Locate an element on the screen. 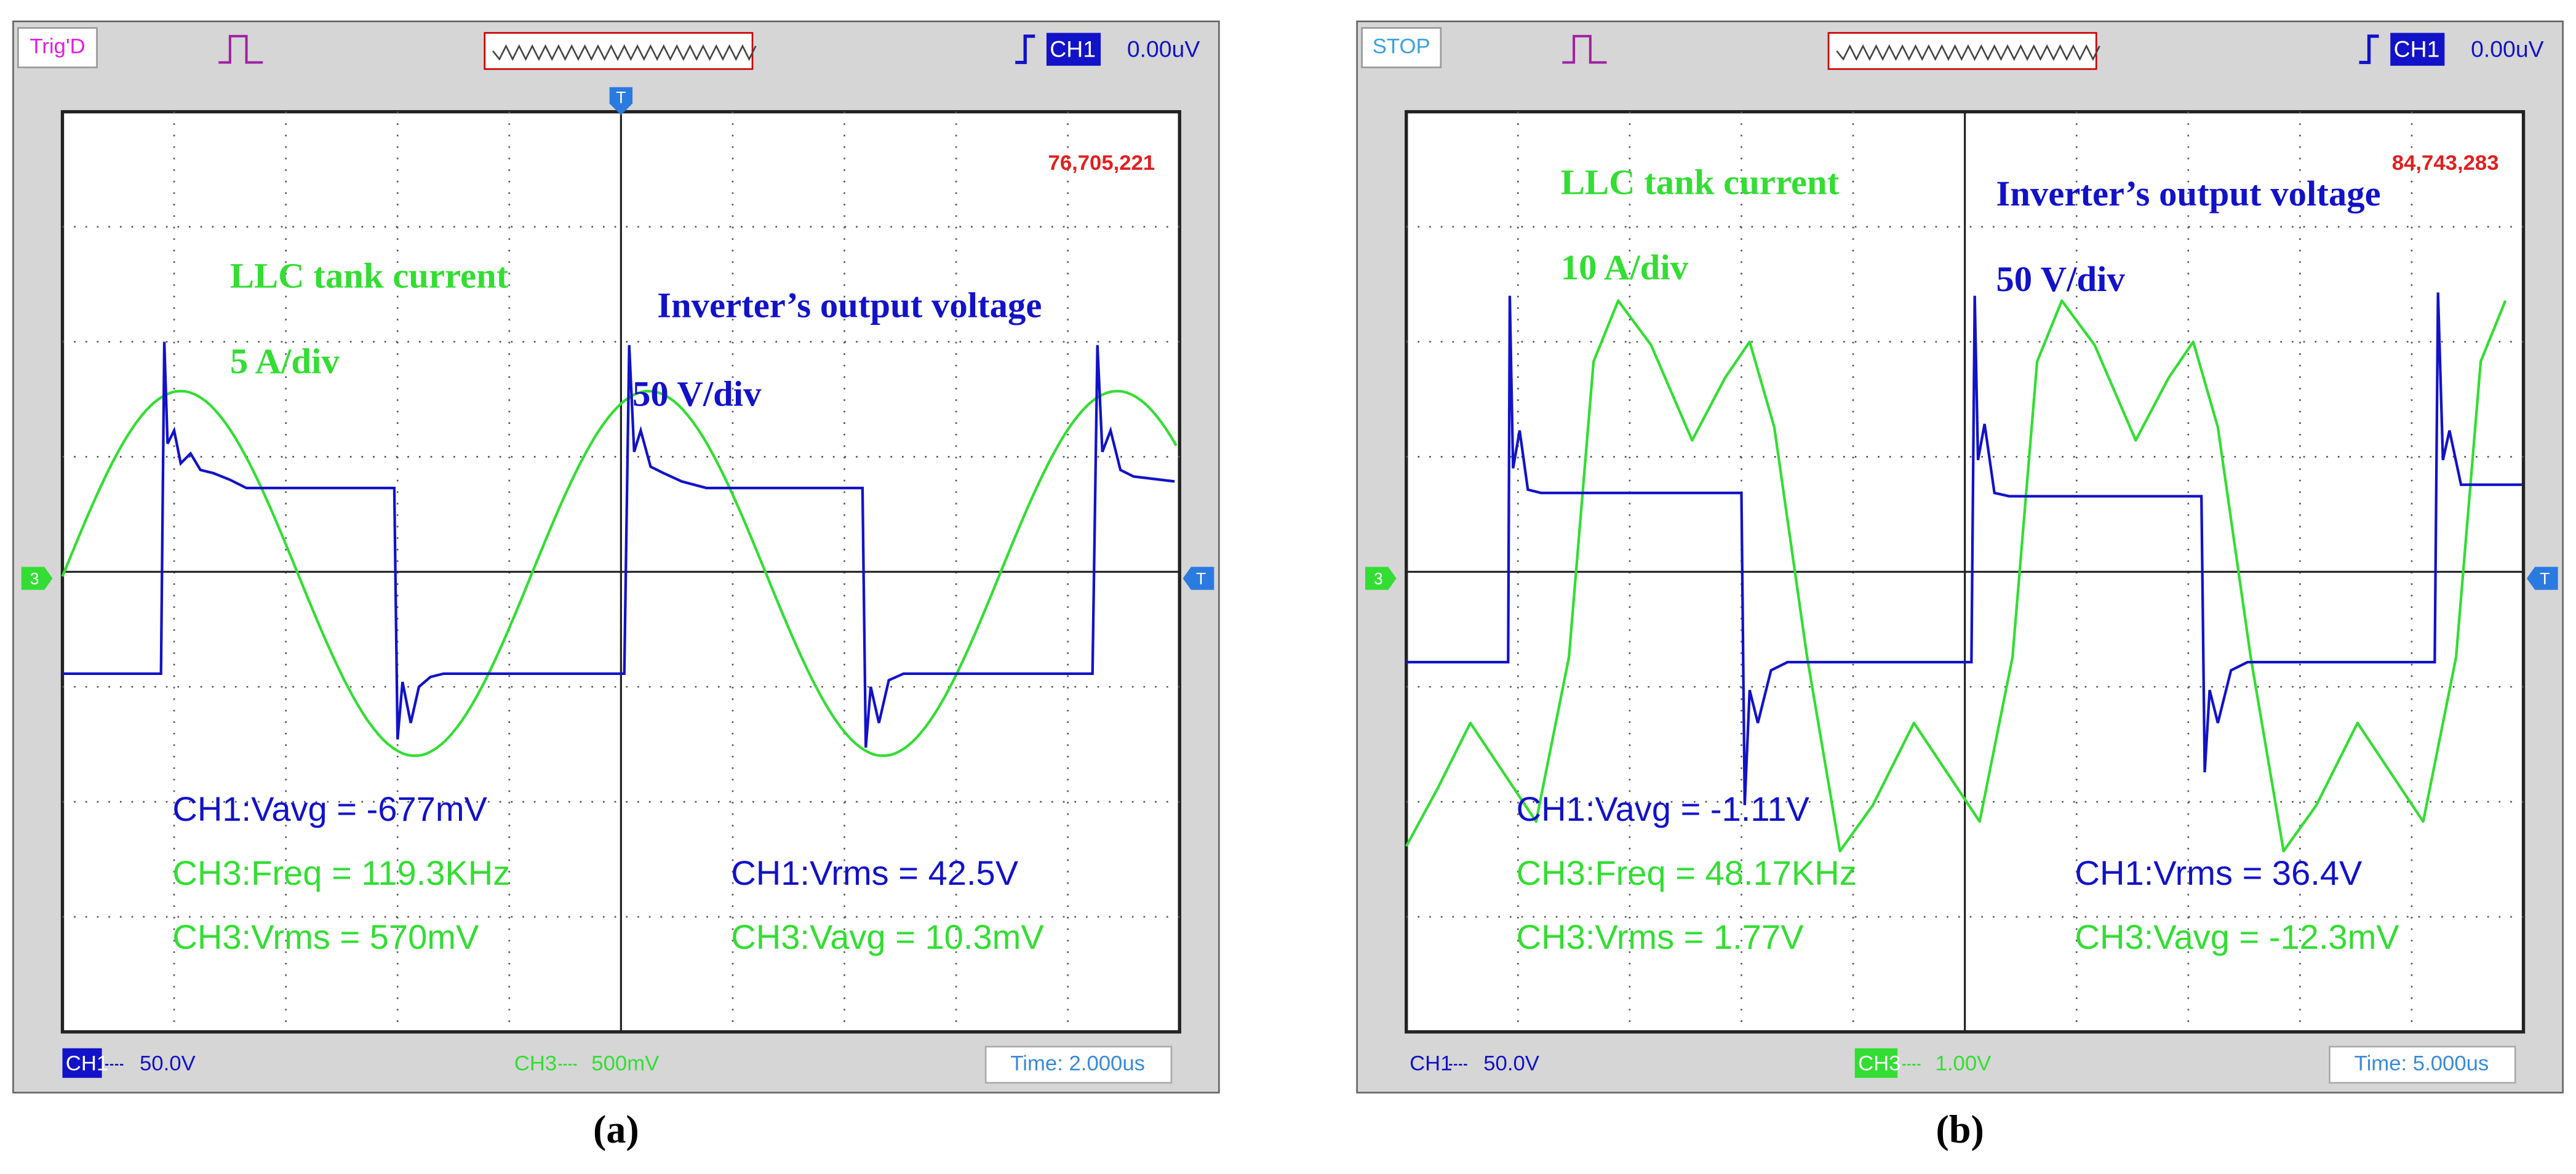 The width and height of the screenshot is (2576, 1174). status: Trig'D is located at coordinates (57, 46).